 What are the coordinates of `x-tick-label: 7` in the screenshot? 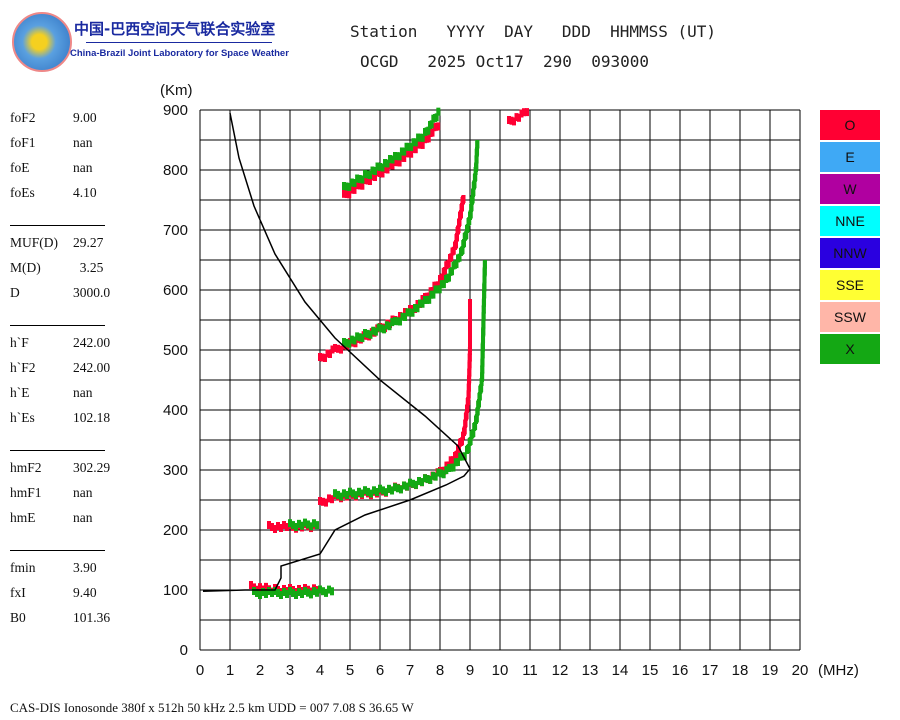 It's located at (410, 670).